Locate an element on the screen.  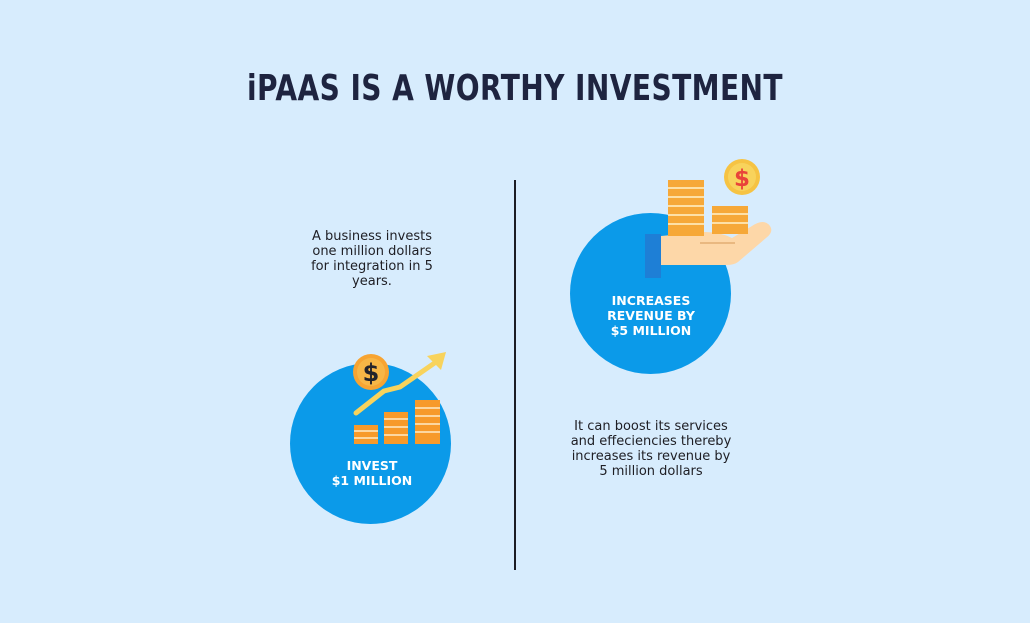
growth-arrow-icon is located at coordinates (396, 387).